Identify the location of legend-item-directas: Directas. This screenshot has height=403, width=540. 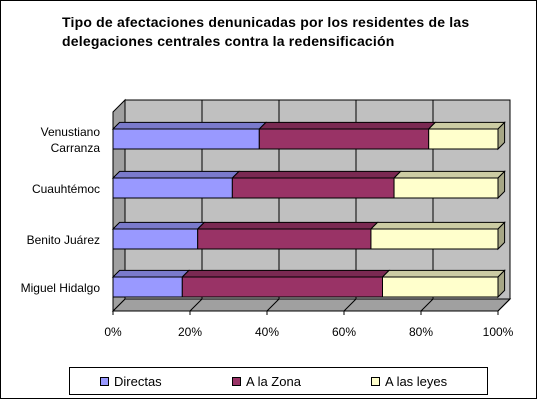
(131, 381).